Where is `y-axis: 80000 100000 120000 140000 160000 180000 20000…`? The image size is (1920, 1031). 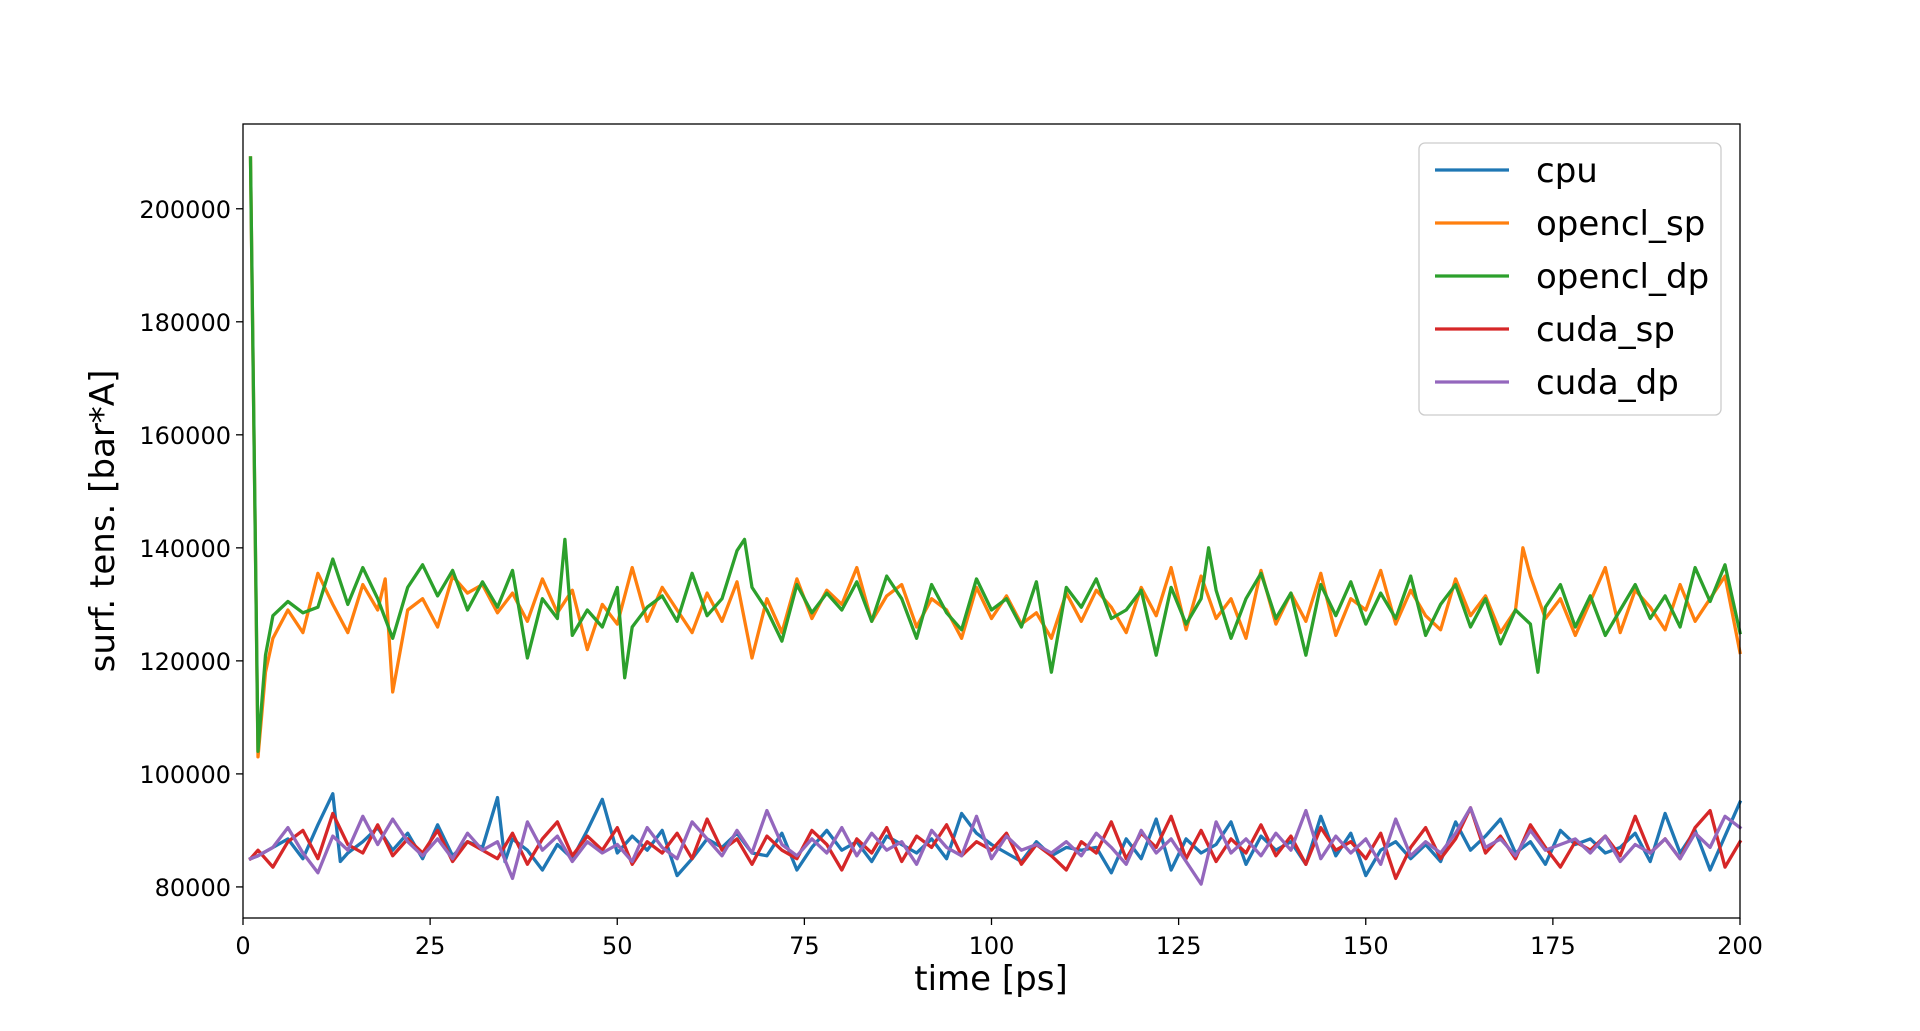
y-axis: 80000 100000 120000 140000 160000 180000 20000… is located at coordinates (191, 549).